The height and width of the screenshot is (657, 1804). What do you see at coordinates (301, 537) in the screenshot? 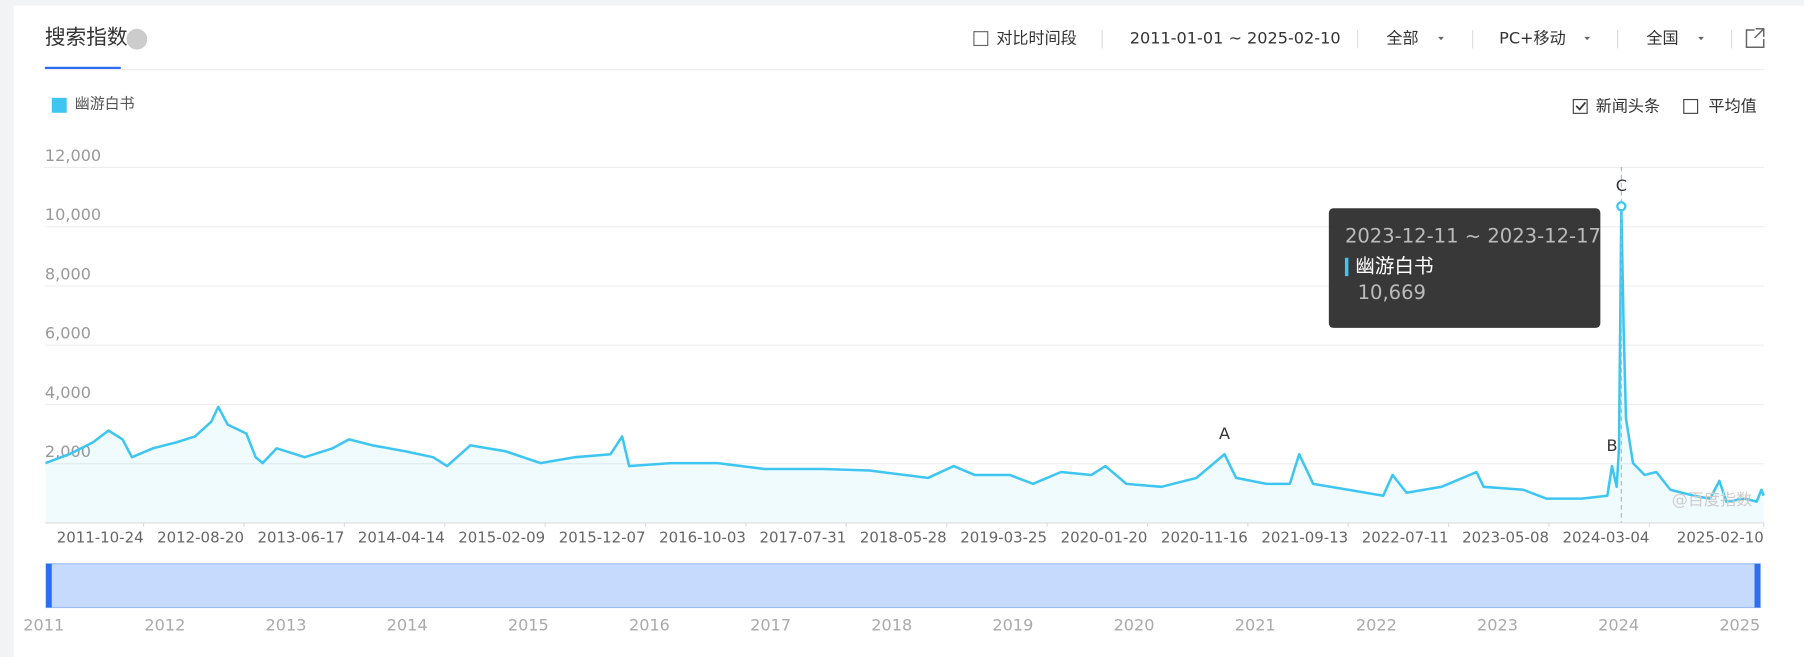
I see `x-tick-label: 2013-06-17` at bounding box center [301, 537].